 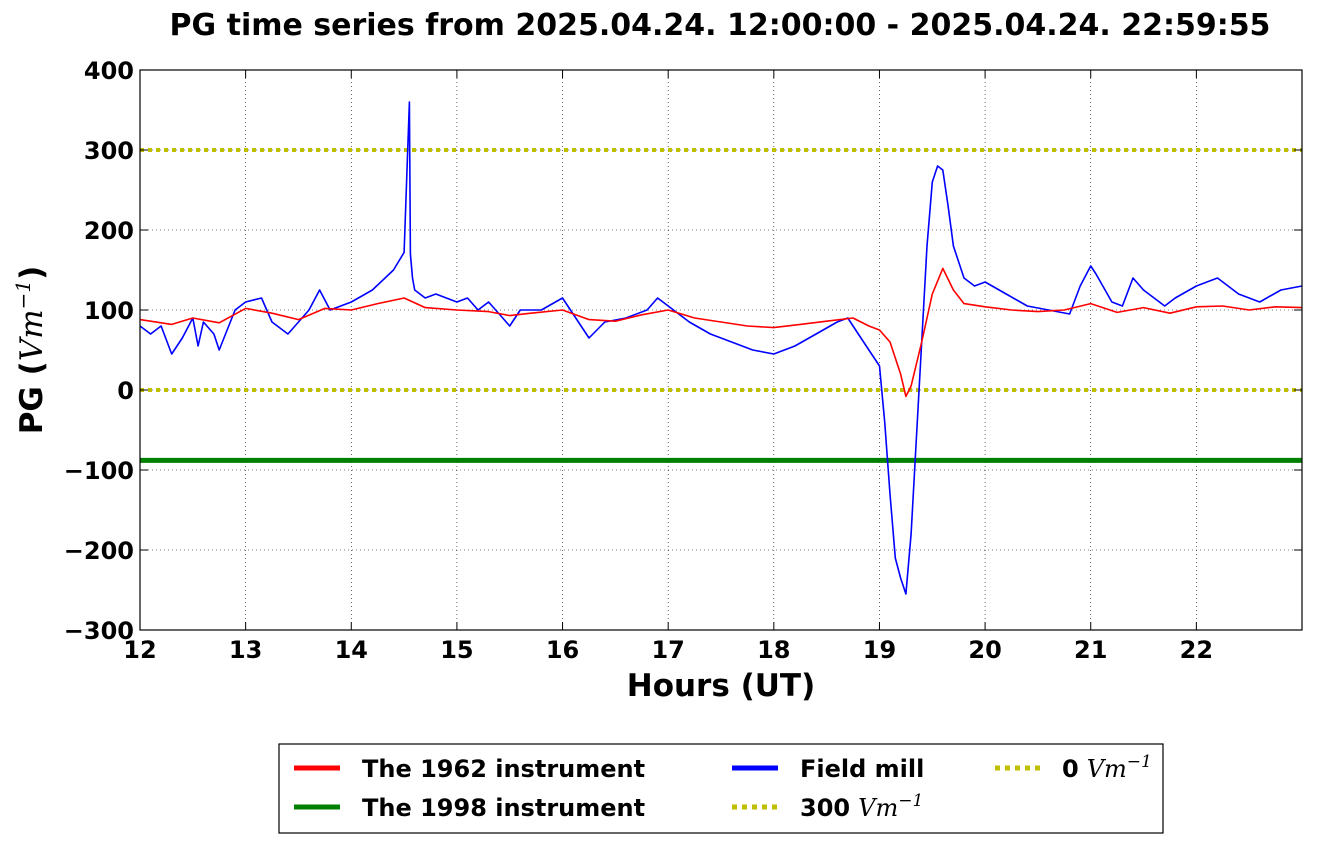 What do you see at coordinates (862, 769) in the screenshot?
I see `legend-label-field-mill: Field mill` at bounding box center [862, 769].